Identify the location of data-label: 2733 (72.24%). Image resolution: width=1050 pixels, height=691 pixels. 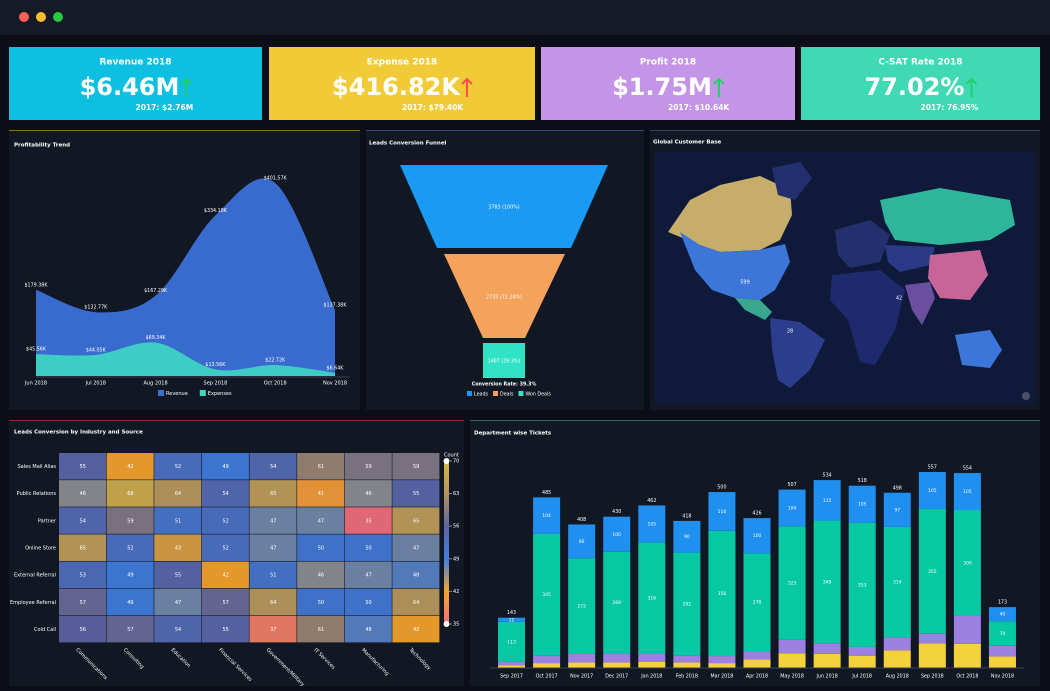
(504, 298).